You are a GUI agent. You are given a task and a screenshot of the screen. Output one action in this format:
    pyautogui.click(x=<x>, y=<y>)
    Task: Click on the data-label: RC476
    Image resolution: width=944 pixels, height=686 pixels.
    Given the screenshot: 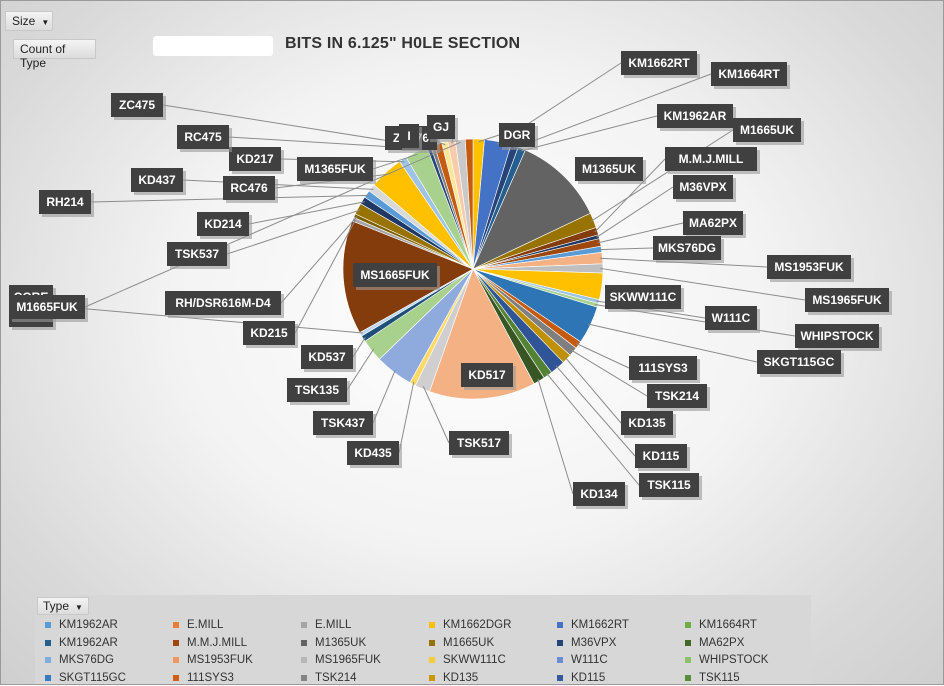 What is the action you would take?
    pyautogui.click(x=250, y=189)
    